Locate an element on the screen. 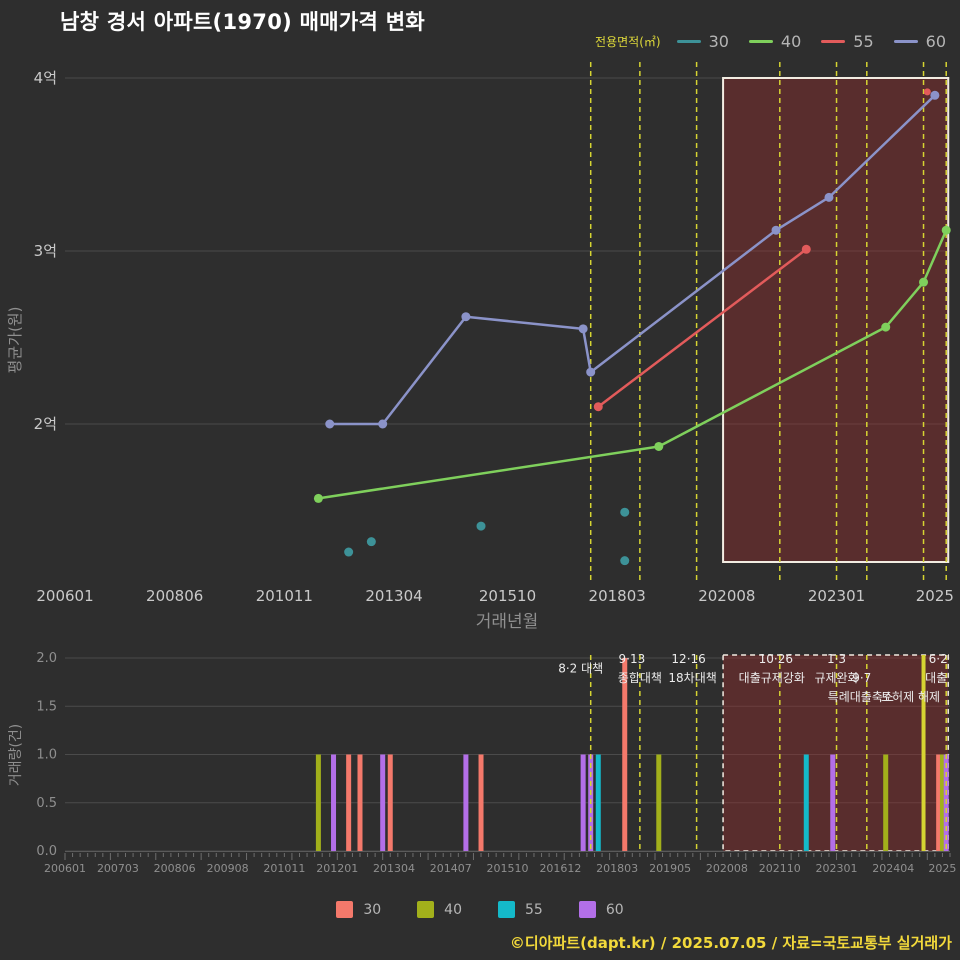 This screenshot has height=960, width=960. volume-legend-item-40: 40 is located at coordinates (439, 909).